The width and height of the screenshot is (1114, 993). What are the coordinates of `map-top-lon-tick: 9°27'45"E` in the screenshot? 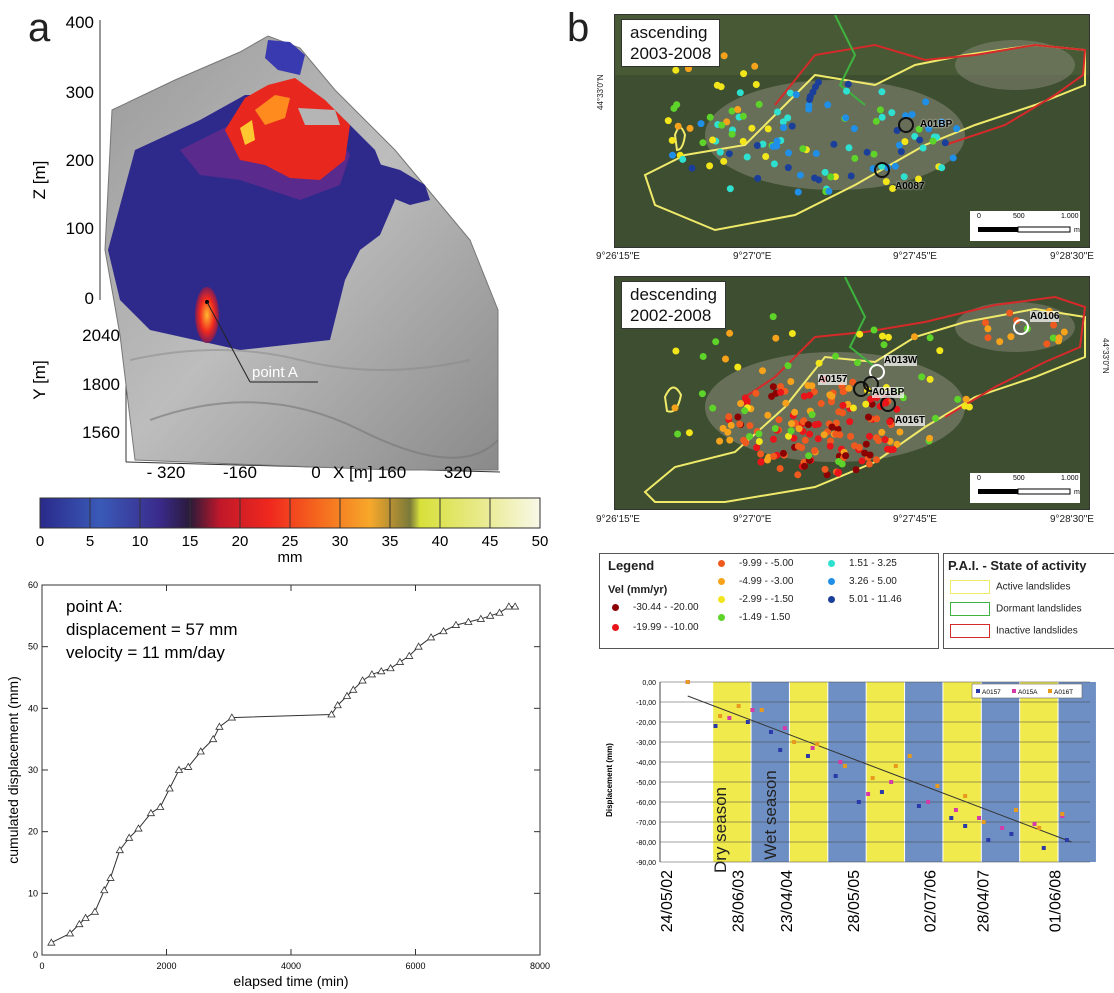 It's located at (915, 256).